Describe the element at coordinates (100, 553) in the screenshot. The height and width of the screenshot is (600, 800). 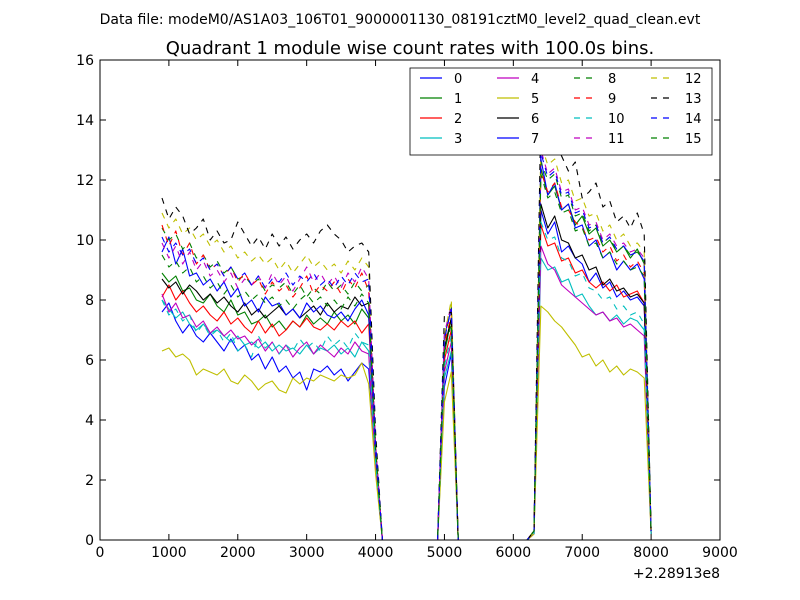
I see `x-tick-label: 0` at that location.